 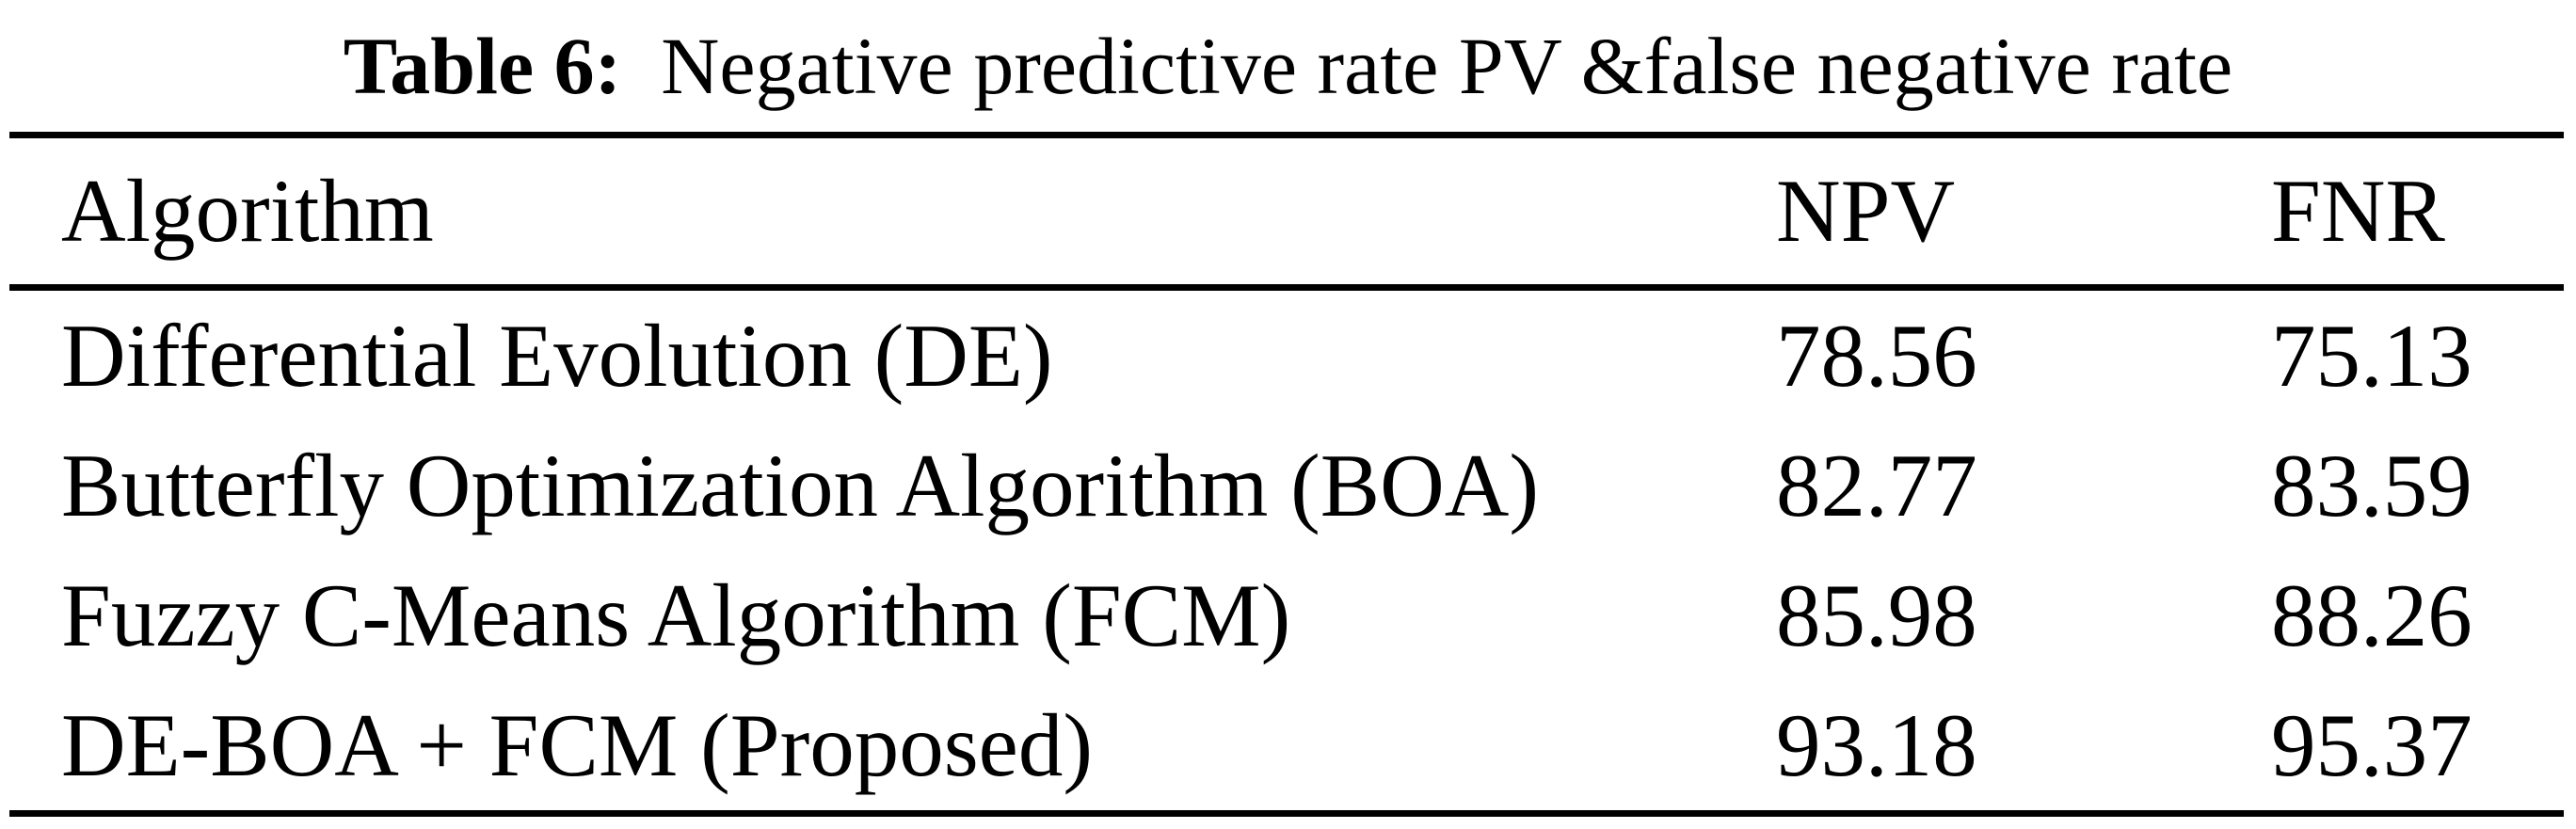 I want to click on cell-fnr: 95.37, so click(x=2371, y=745).